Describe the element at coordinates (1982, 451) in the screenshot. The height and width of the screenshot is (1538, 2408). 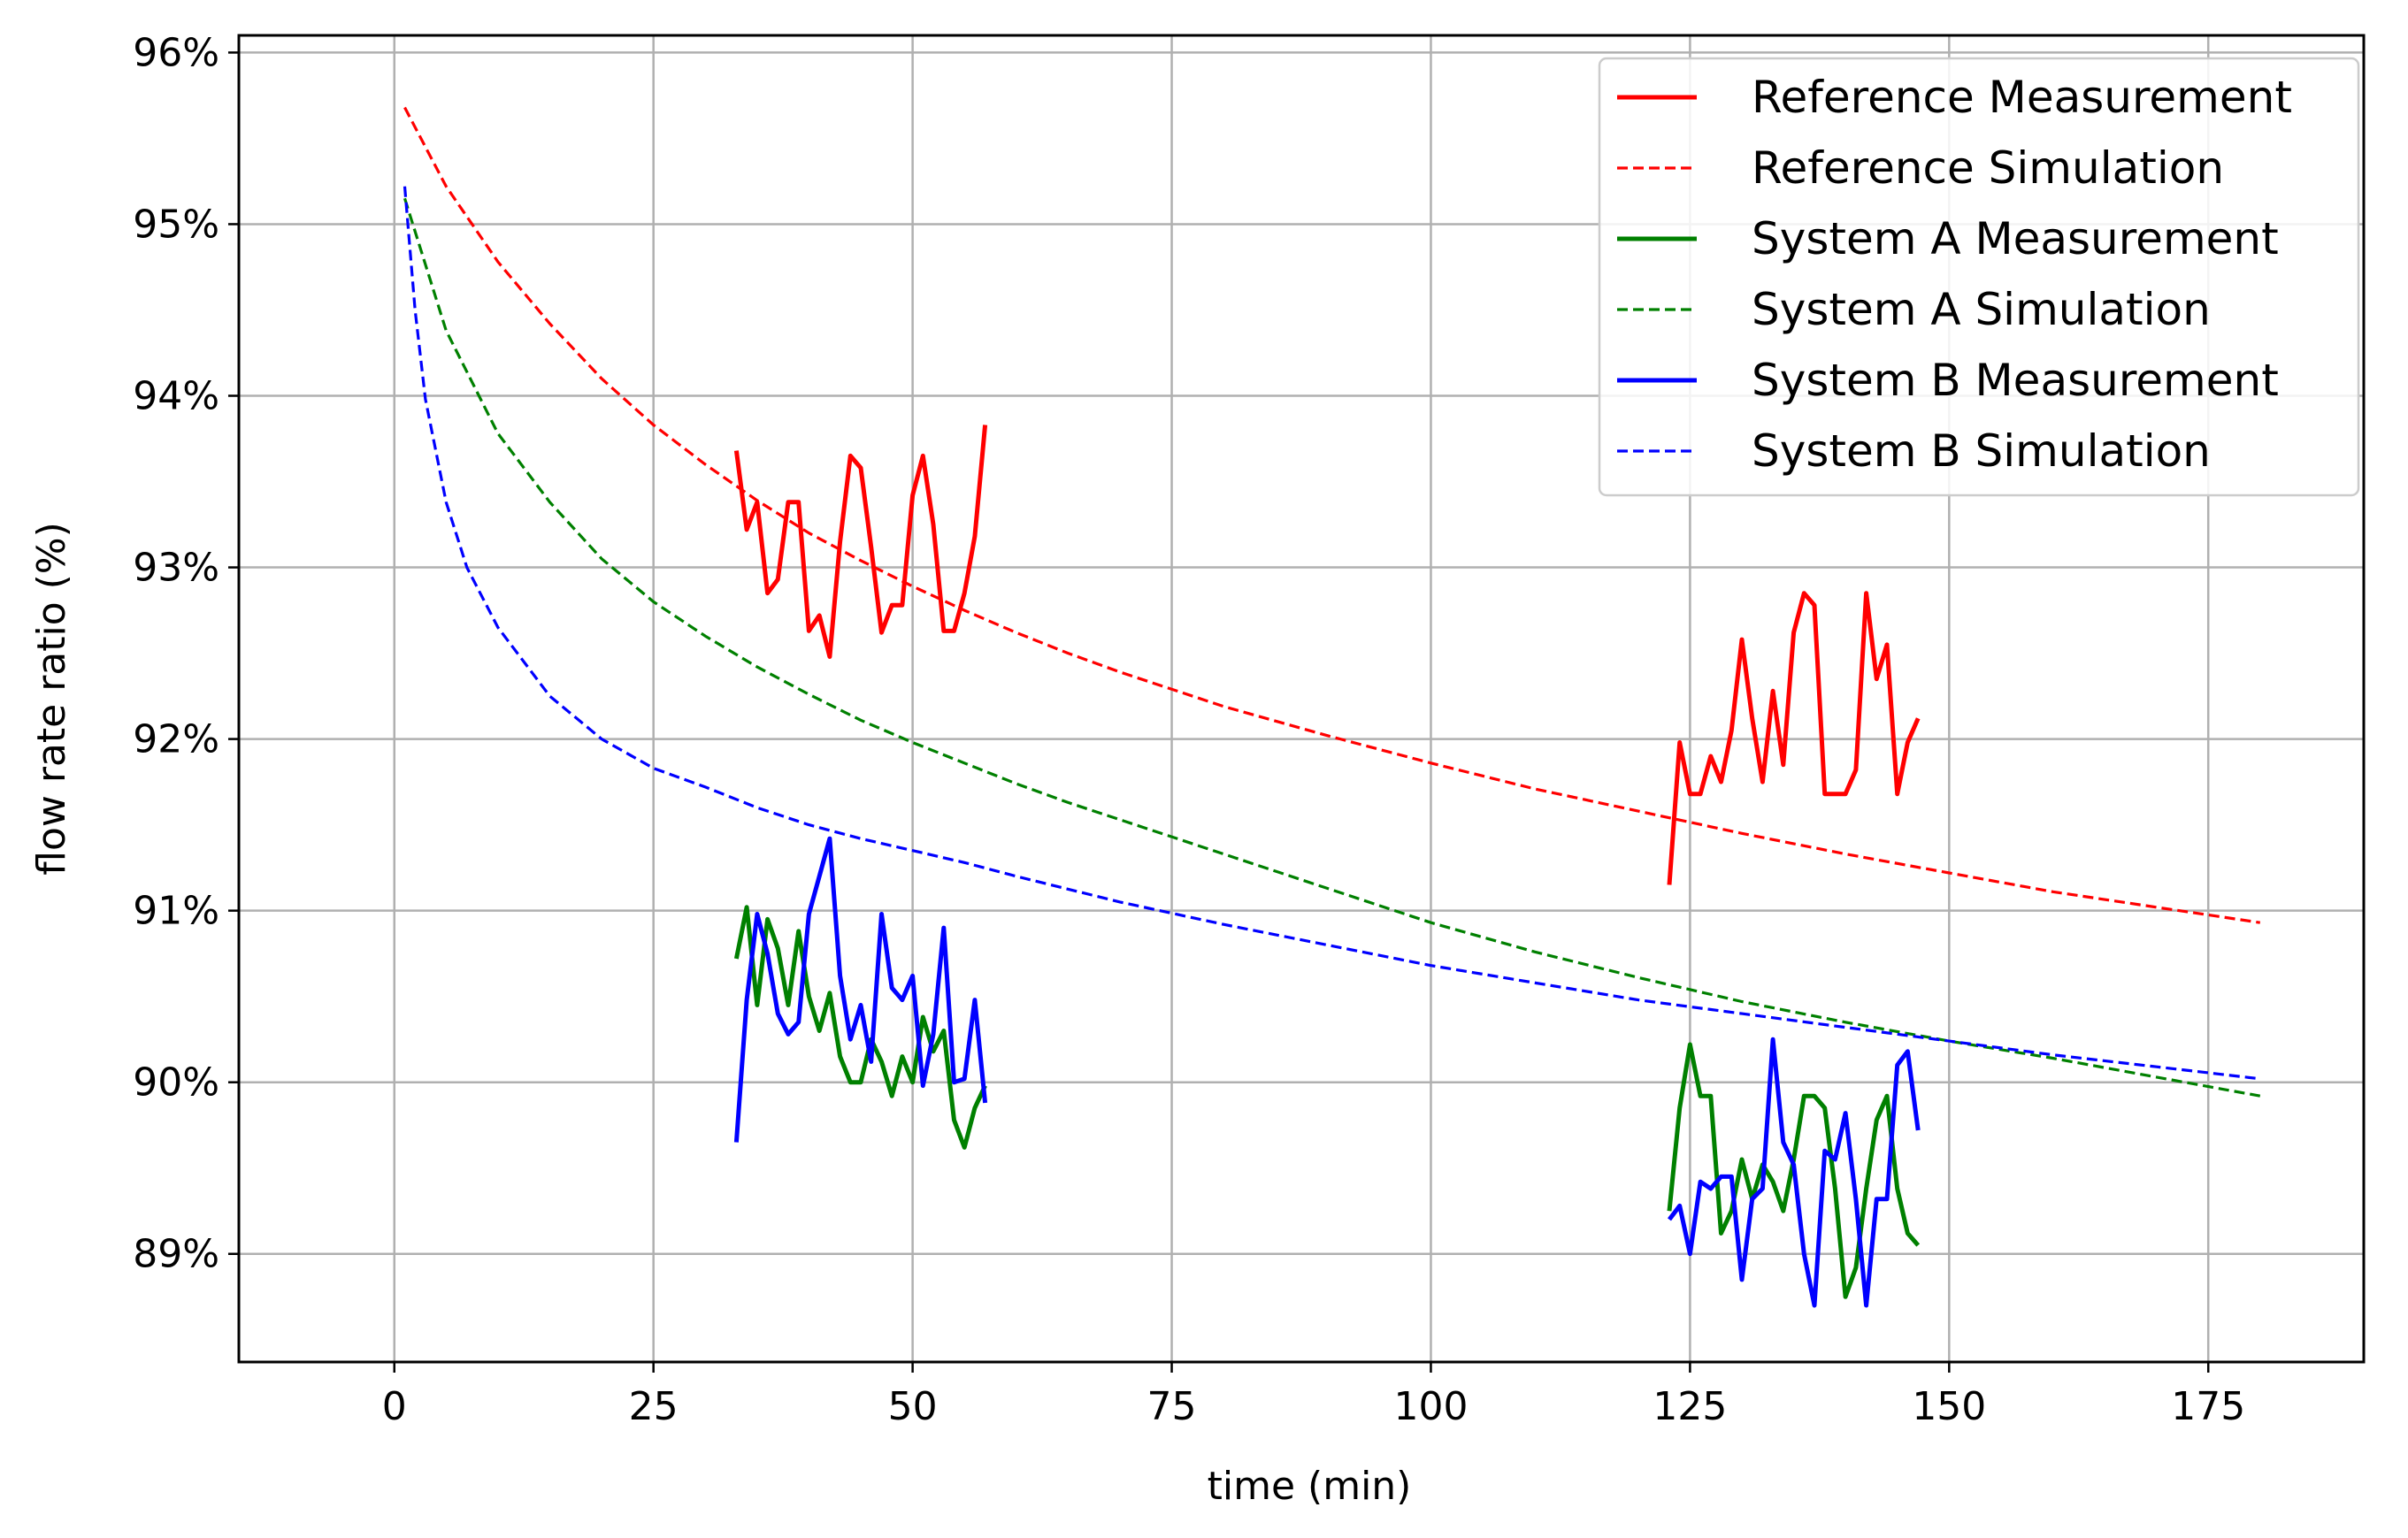
I see `legend-label: System B Simulation` at that location.